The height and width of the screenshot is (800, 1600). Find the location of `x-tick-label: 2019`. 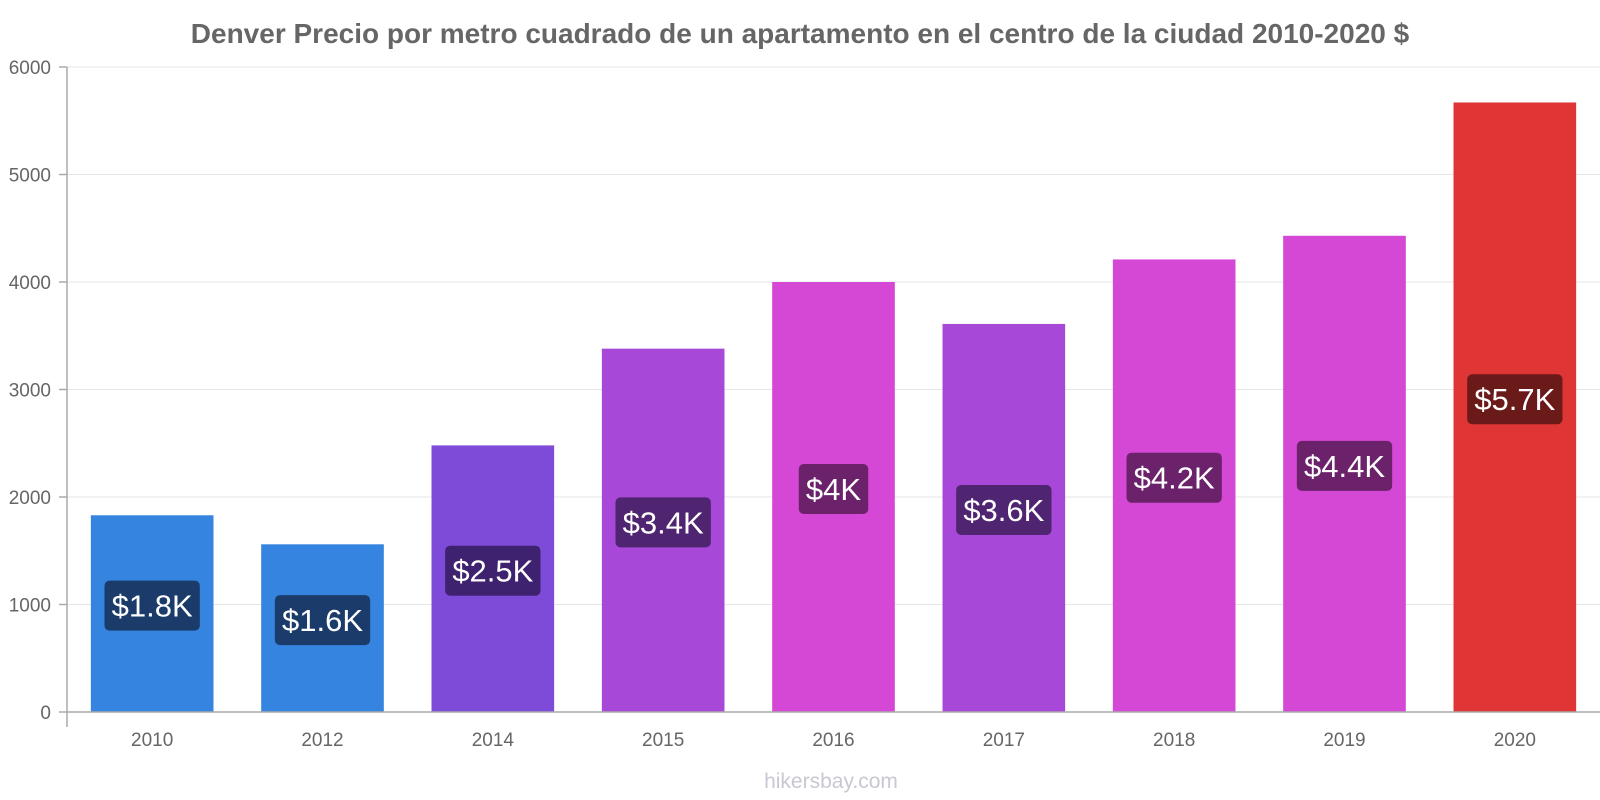

x-tick-label: 2019 is located at coordinates (1344, 740).